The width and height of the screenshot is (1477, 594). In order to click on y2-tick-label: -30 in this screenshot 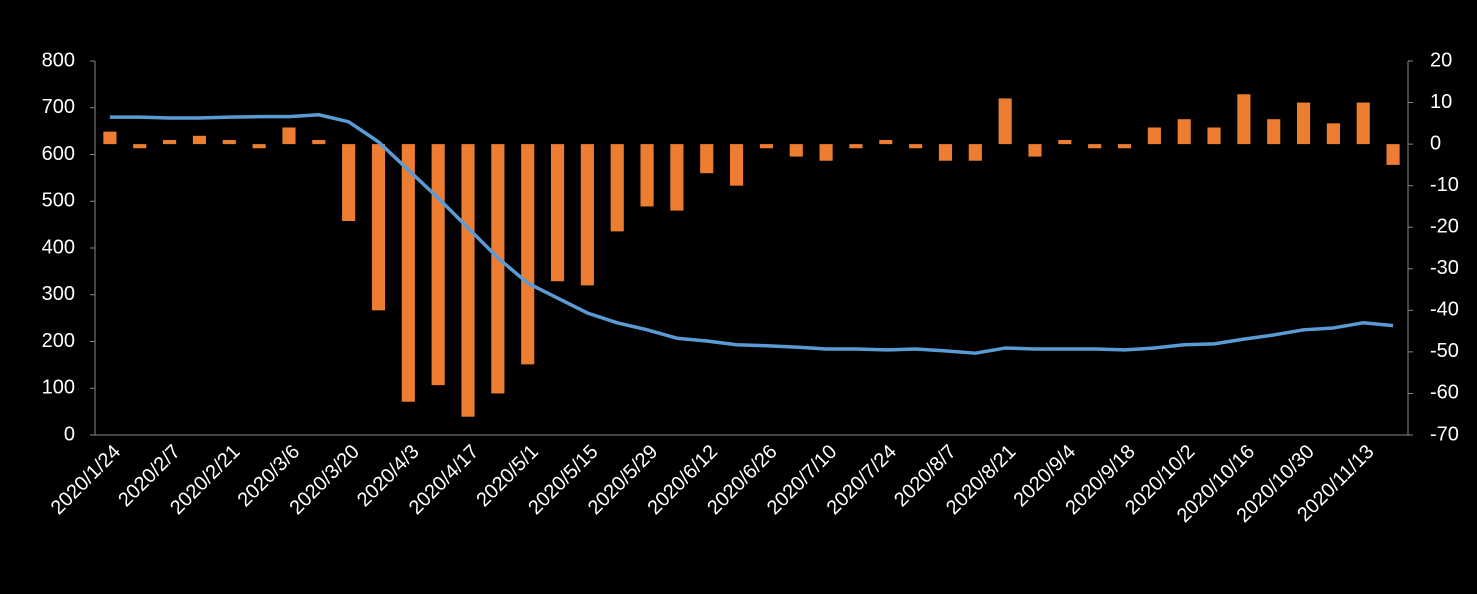, I will do `click(1444, 268)`.